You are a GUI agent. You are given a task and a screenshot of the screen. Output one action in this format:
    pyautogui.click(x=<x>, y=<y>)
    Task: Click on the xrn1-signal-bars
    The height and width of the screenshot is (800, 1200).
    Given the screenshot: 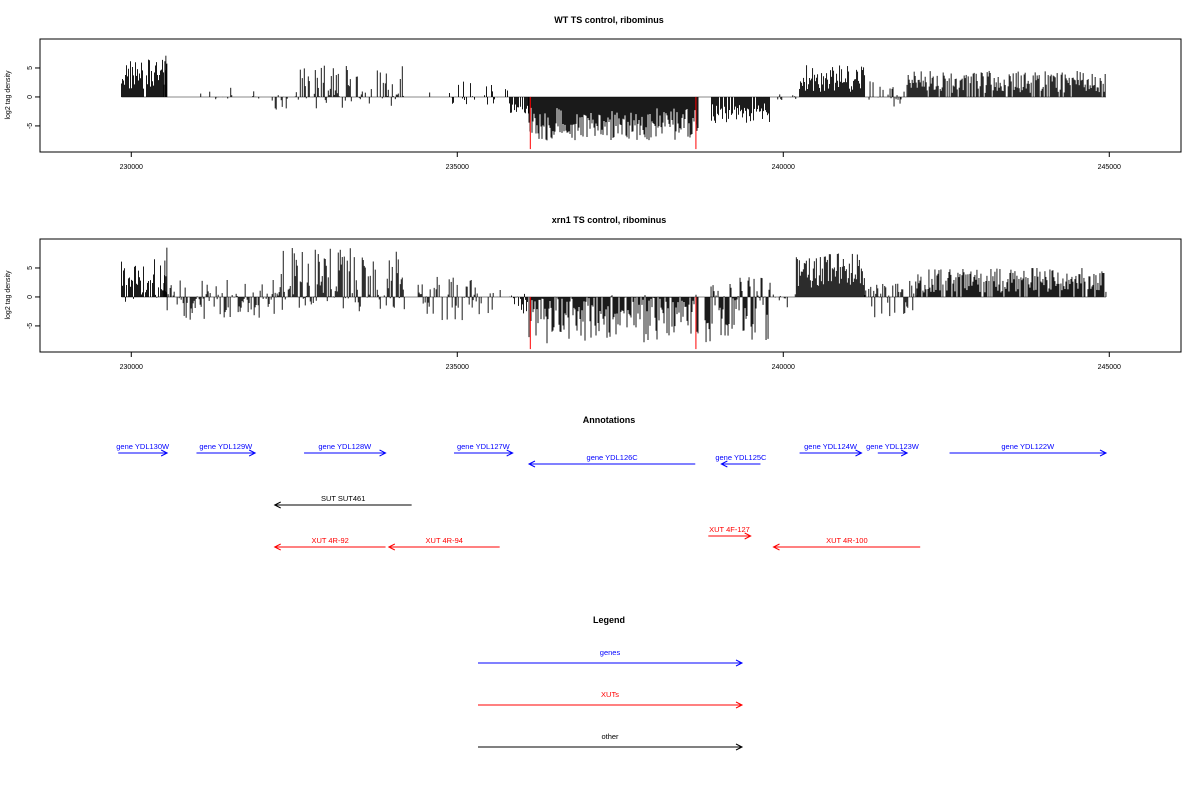 What is the action you would take?
    pyautogui.click(x=614, y=295)
    